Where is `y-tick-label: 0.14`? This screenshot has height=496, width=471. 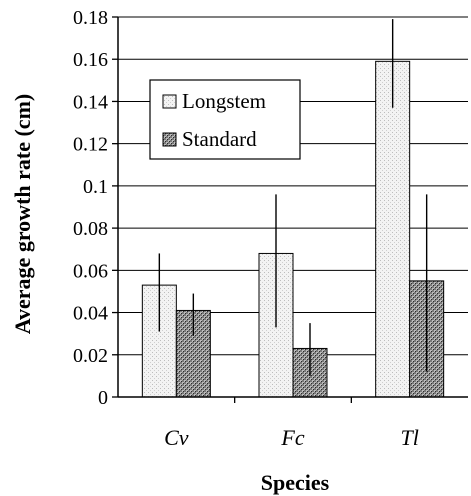 y-tick-label: 0.14 is located at coordinates (90, 102).